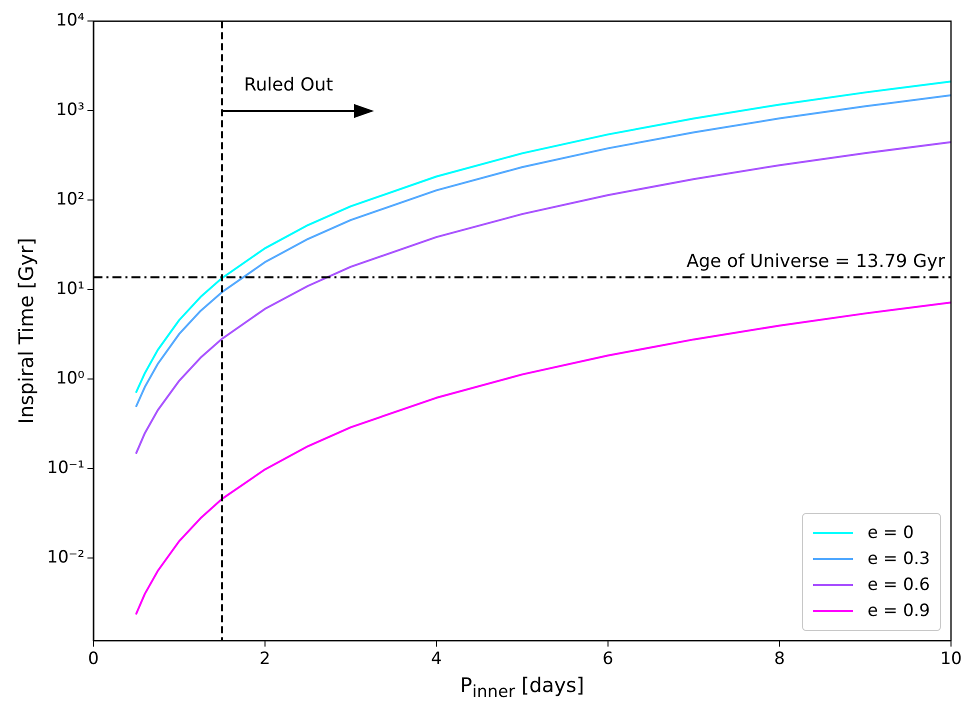  Describe the element at coordinates (779, 659) in the screenshot. I see `x-tick-label: 8` at that location.